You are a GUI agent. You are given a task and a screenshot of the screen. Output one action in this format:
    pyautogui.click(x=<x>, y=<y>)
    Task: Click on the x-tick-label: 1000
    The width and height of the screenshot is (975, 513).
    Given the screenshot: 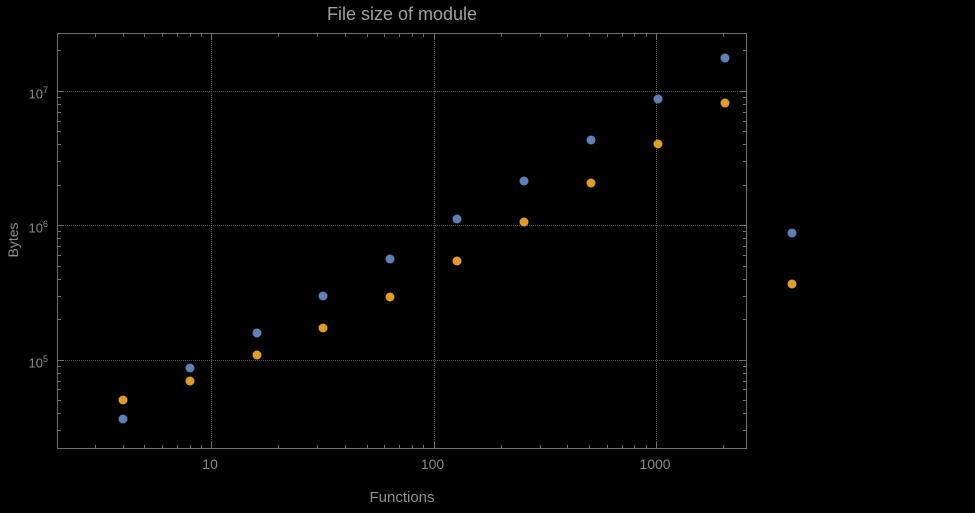 What is the action you would take?
    pyautogui.click(x=655, y=464)
    